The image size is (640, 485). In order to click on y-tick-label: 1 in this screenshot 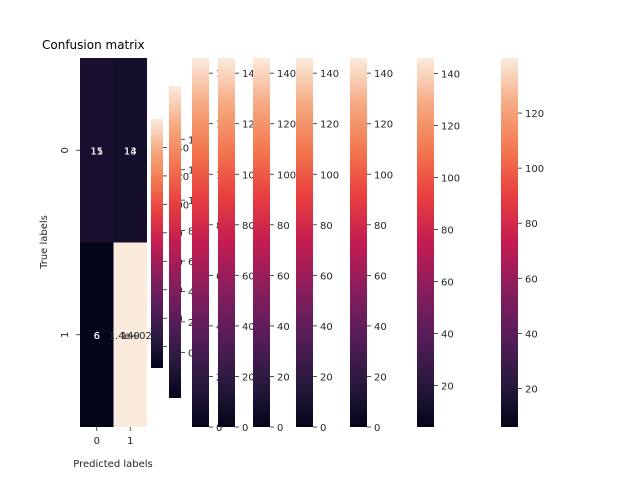, I will do `click(65, 335)`.